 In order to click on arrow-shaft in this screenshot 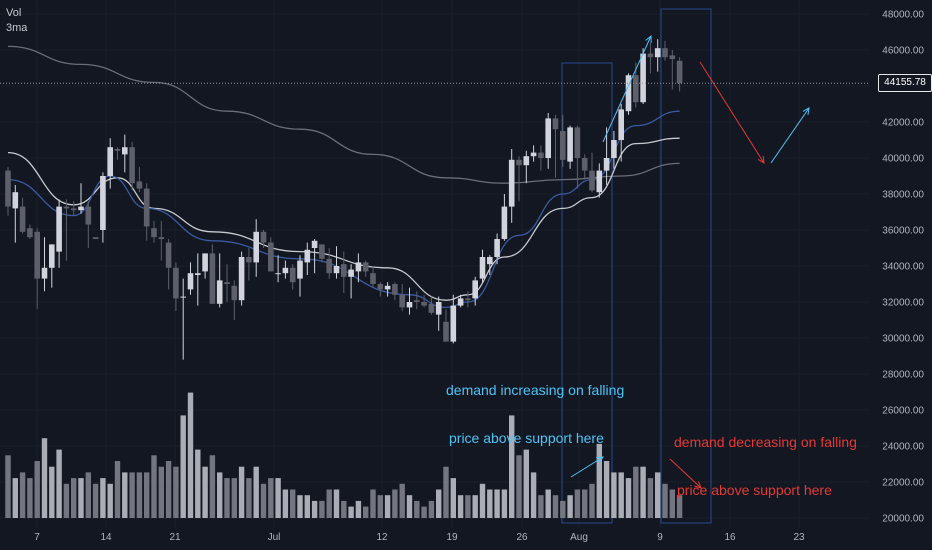, I will do `click(627, 89)`.